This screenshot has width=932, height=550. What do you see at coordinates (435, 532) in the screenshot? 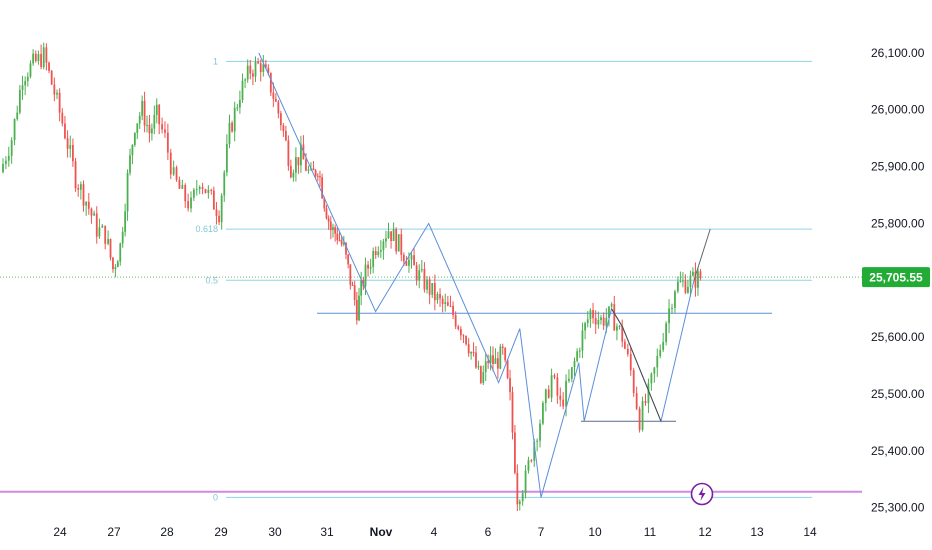
I see `x-axis: 24 27 28 29 30 31 Nov 4 6 7 10 11 12 13 14` at bounding box center [435, 532].